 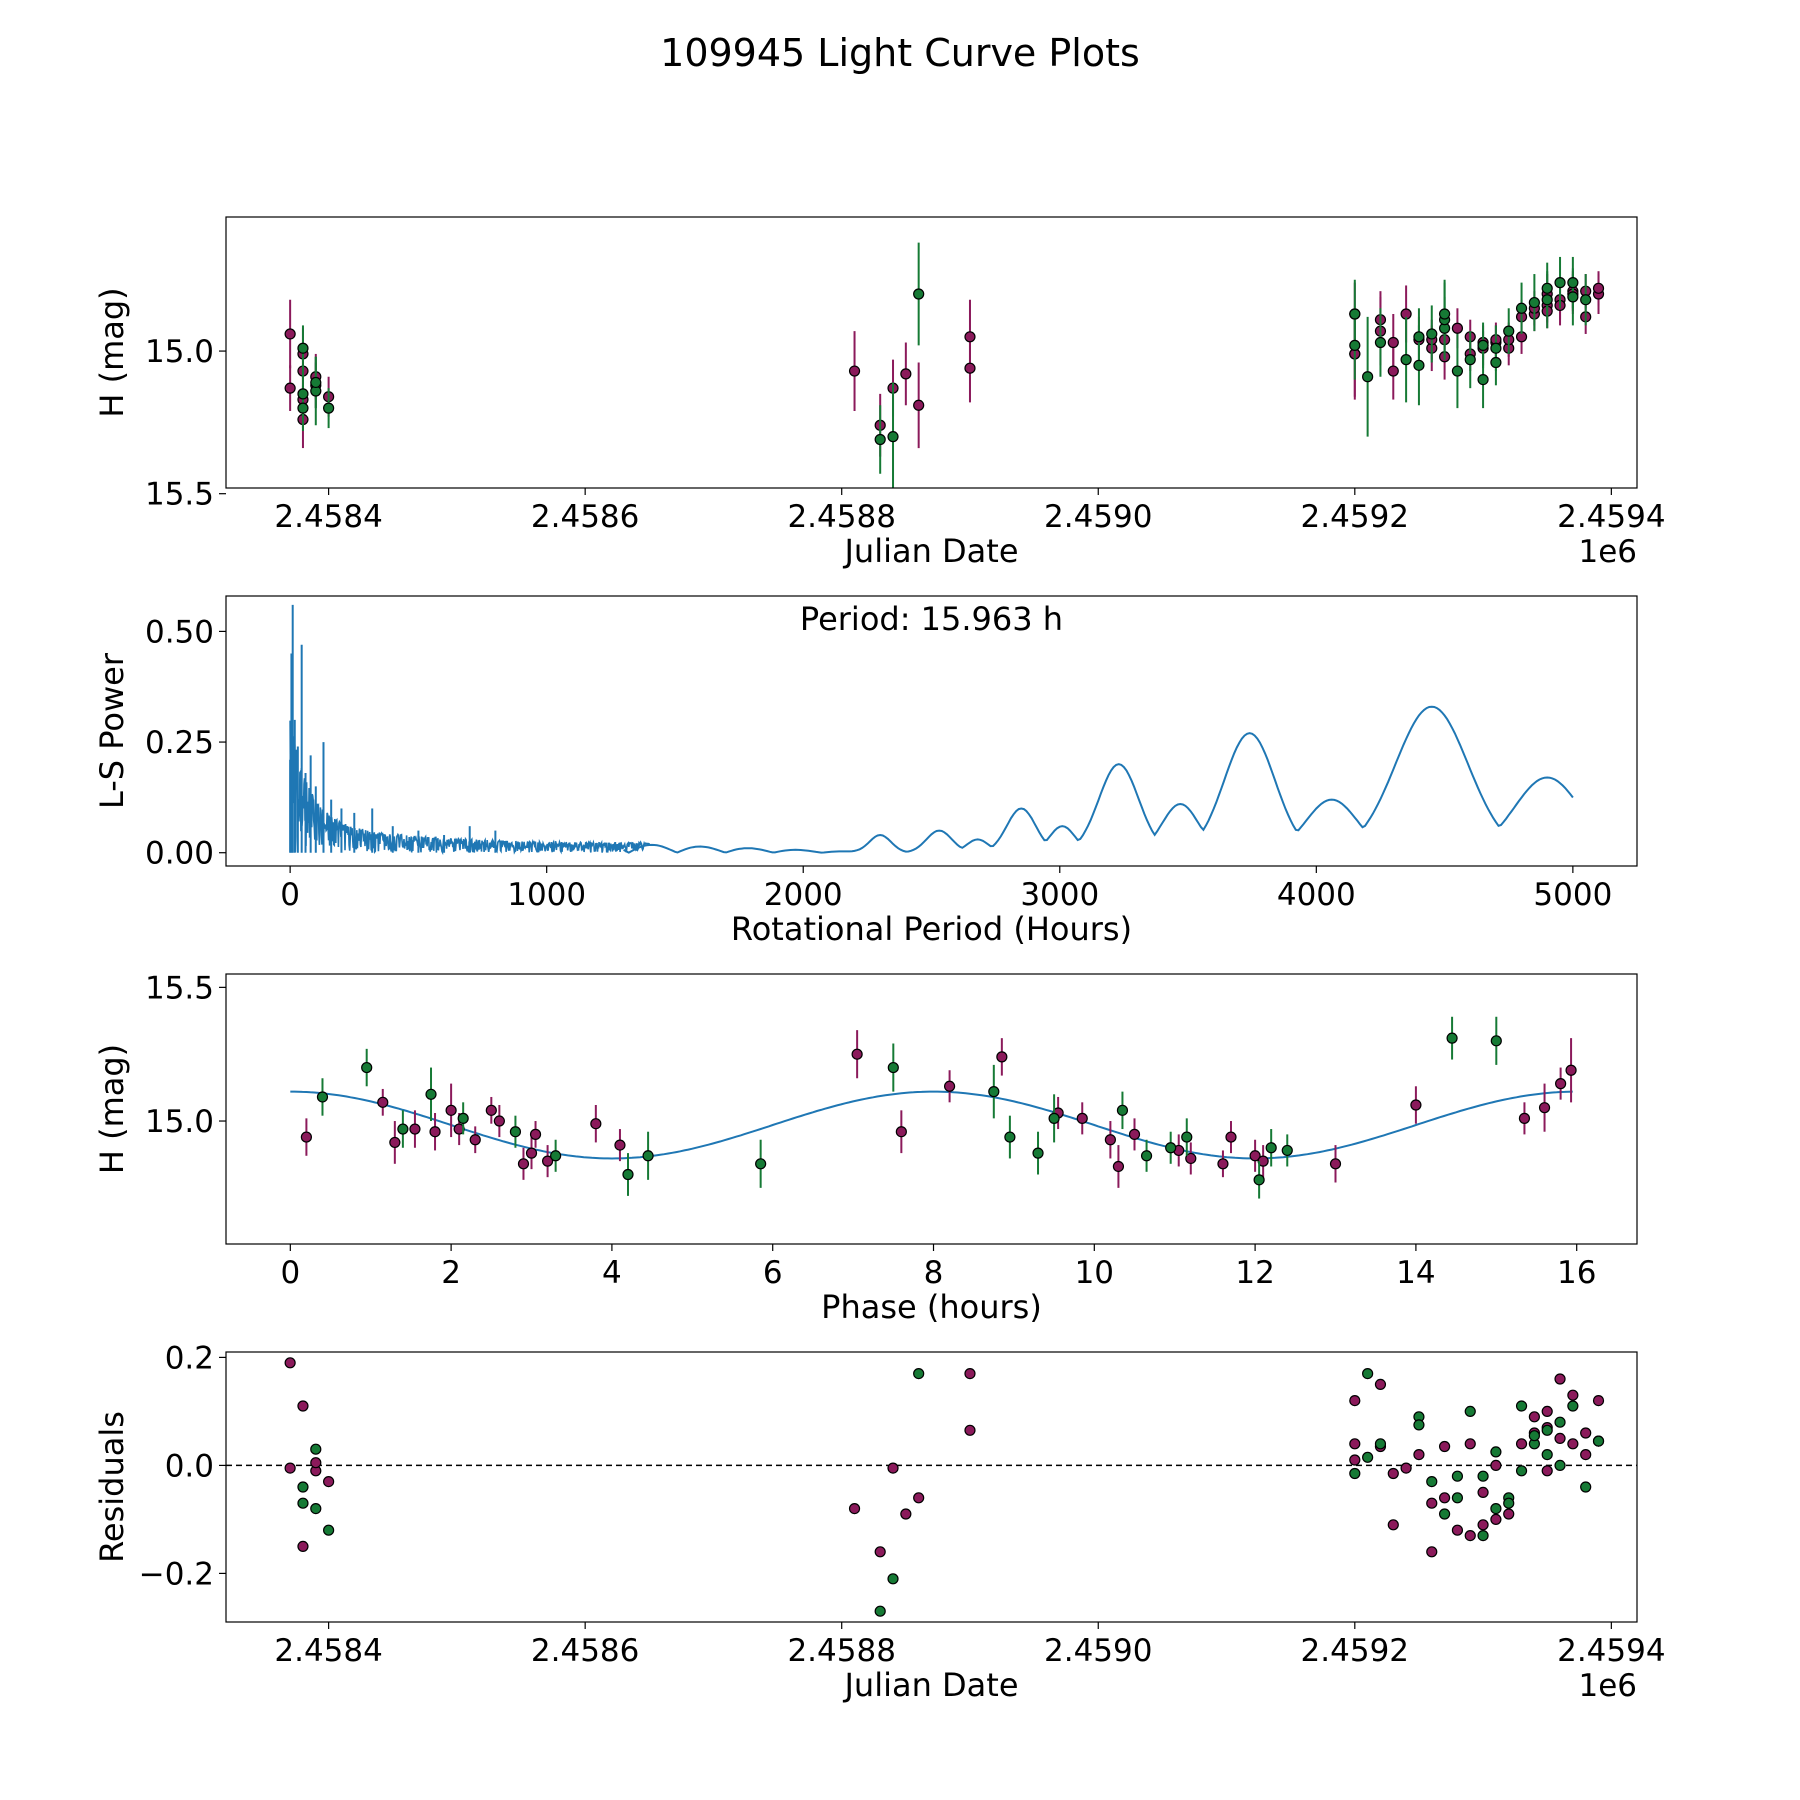 I want to click on y-tick-label: 0.00, so click(x=179, y=854).